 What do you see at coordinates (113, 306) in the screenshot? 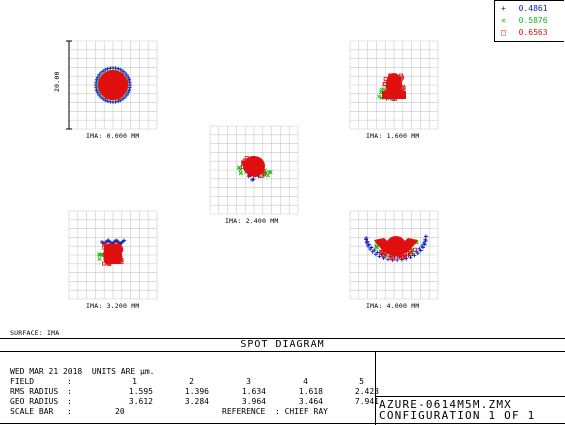
I see `field-label-4: IMA: 3.200 MM` at bounding box center [113, 306].